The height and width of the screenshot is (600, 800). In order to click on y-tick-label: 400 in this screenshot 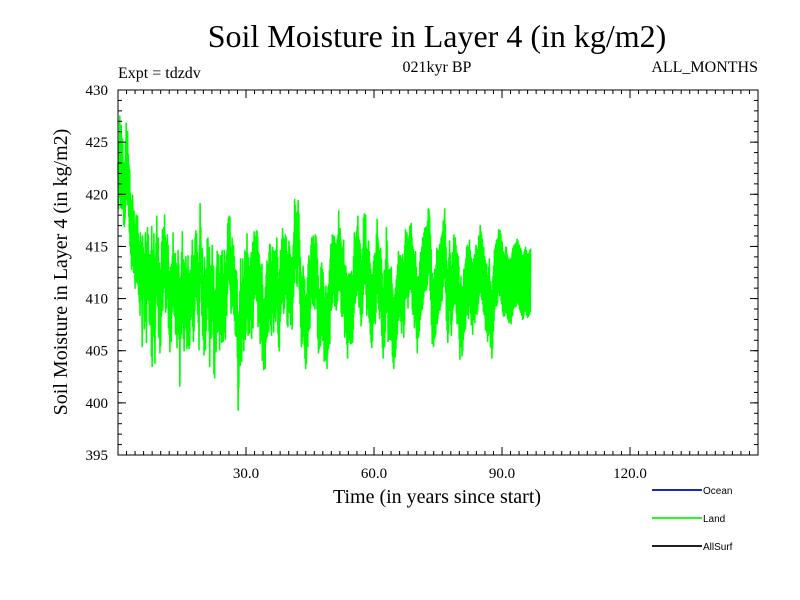, I will do `click(97, 404)`.